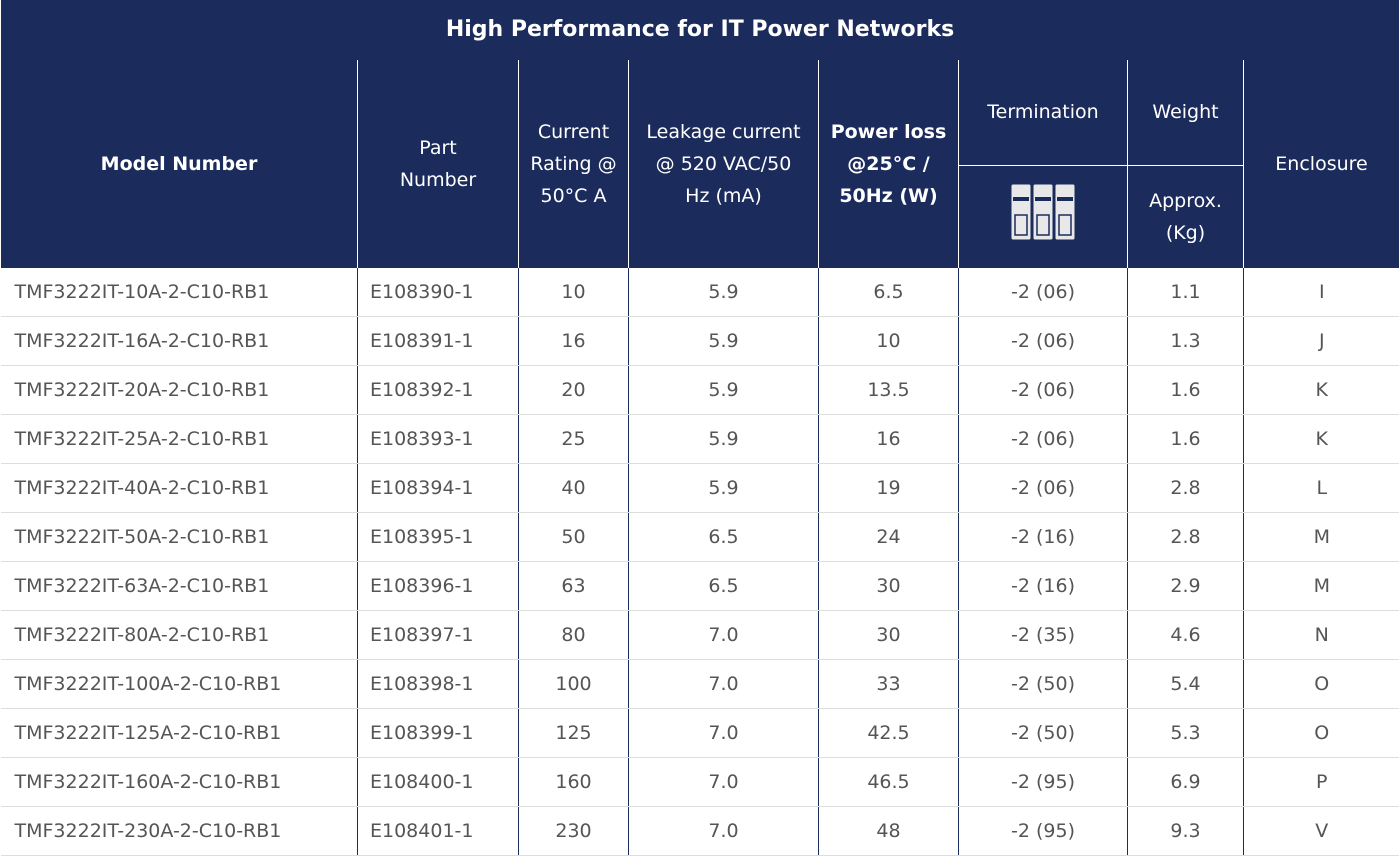 Image resolution: width=1399 pixels, height=858 pixels. I want to click on header-termination: Termination, so click(1043, 113).